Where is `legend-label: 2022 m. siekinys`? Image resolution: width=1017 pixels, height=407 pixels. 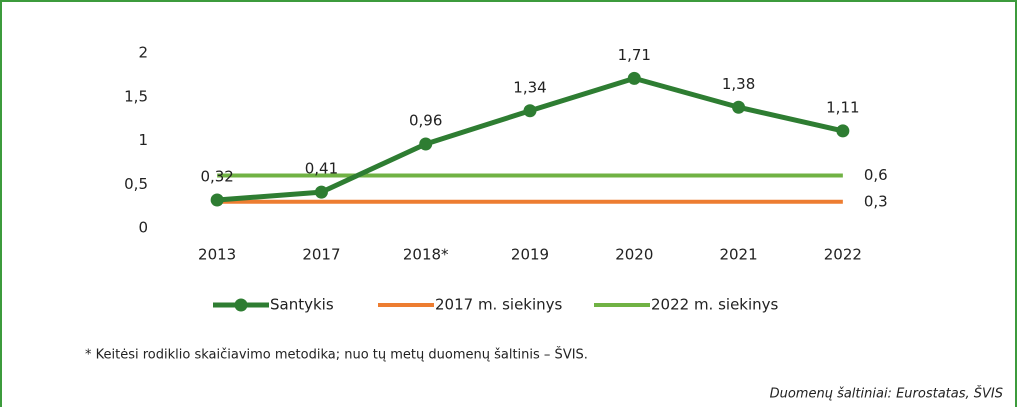
legend-label: 2022 m. siekinys is located at coordinates (715, 305).